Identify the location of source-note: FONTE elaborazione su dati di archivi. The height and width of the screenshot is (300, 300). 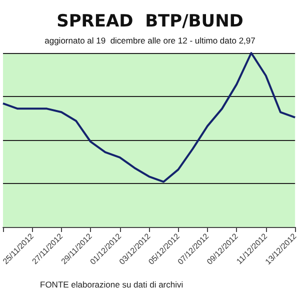
(112, 285).